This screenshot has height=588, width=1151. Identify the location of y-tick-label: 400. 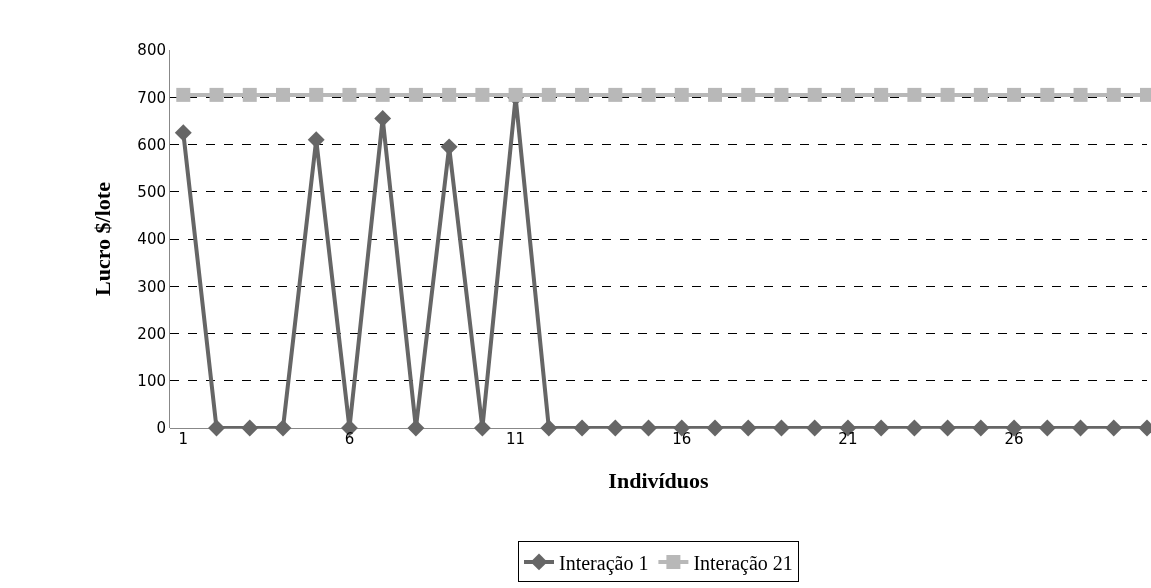
(151, 239).